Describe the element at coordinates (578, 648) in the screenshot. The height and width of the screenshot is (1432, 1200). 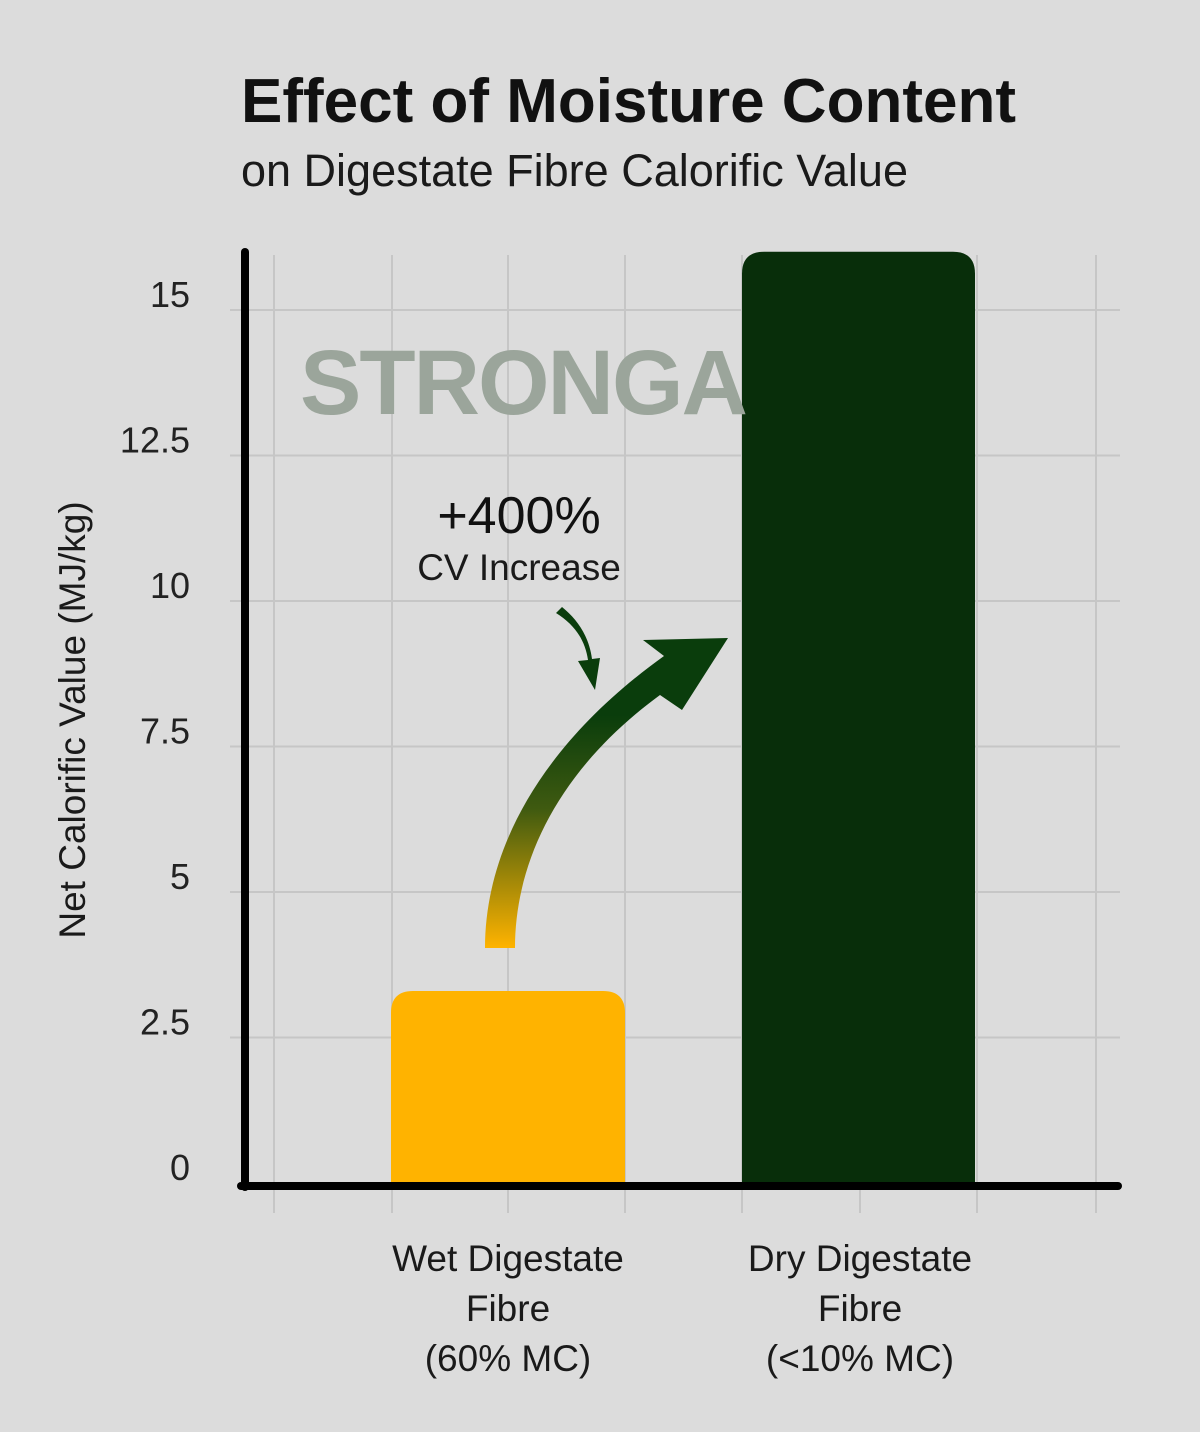
I see `small-curved-arrow-icon` at that location.